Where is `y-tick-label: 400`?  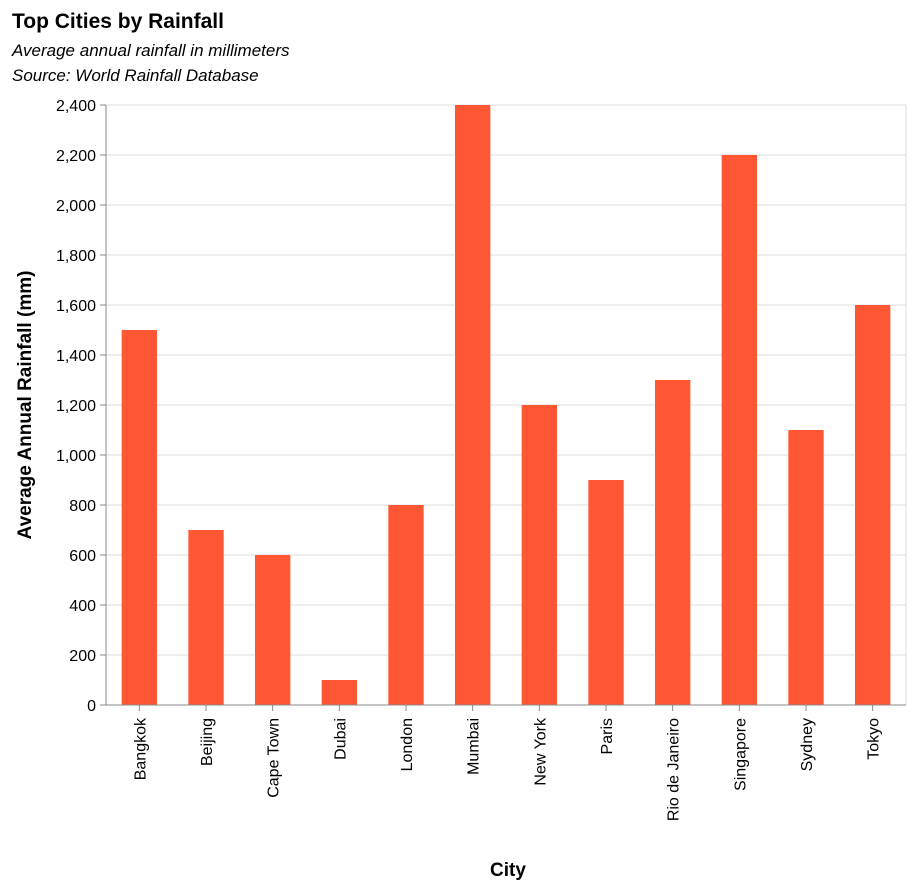
y-tick-label: 400 is located at coordinates (82, 606).